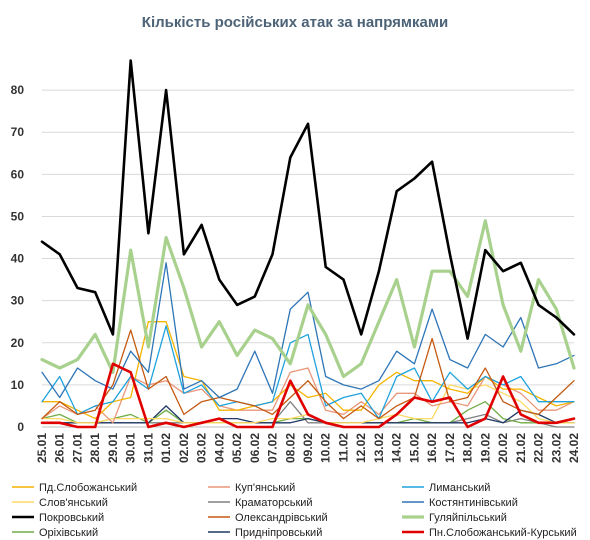 The width and height of the screenshot is (590, 540). I want to click on x-tick-label: 02.02, so click(184, 448).